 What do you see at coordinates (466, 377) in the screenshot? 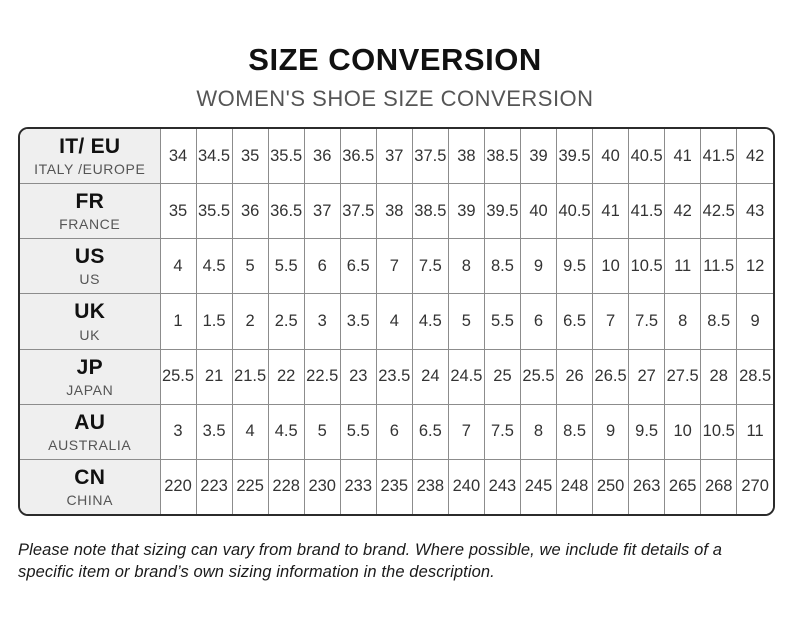
I see `size-cell: 24.5` at bounding box center [466, 377].